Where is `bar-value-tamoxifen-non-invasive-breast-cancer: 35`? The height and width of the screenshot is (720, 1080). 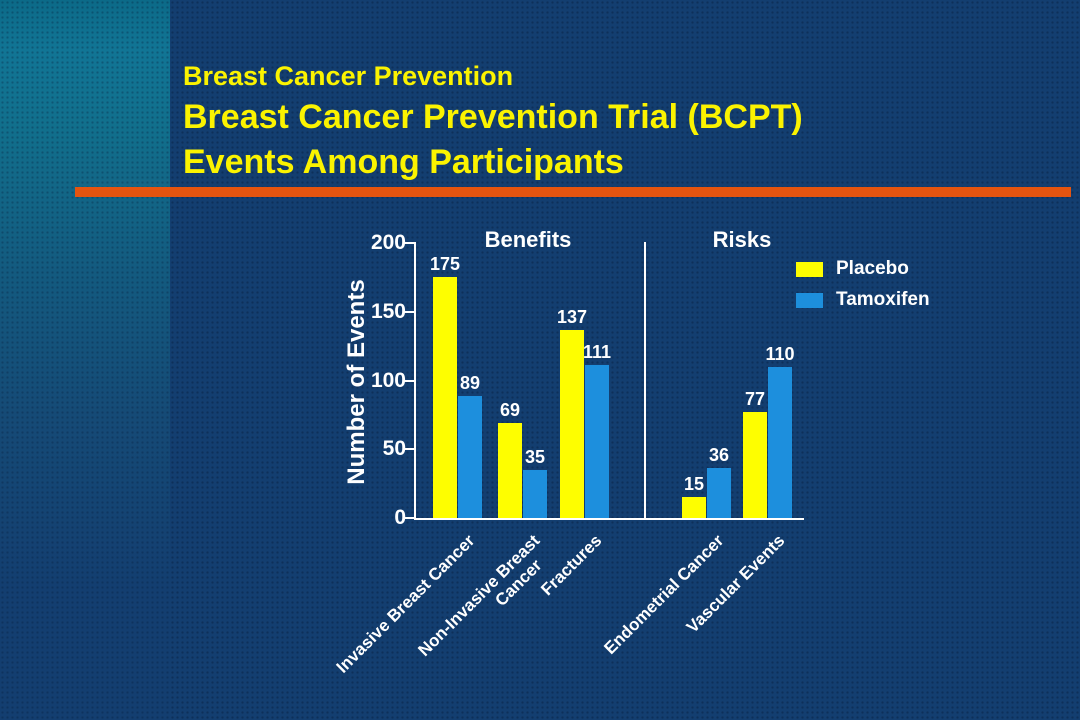 bar-value-tamoxifen-non-invasive-breast-cancer: 35 is located at coordinates (535, 457).